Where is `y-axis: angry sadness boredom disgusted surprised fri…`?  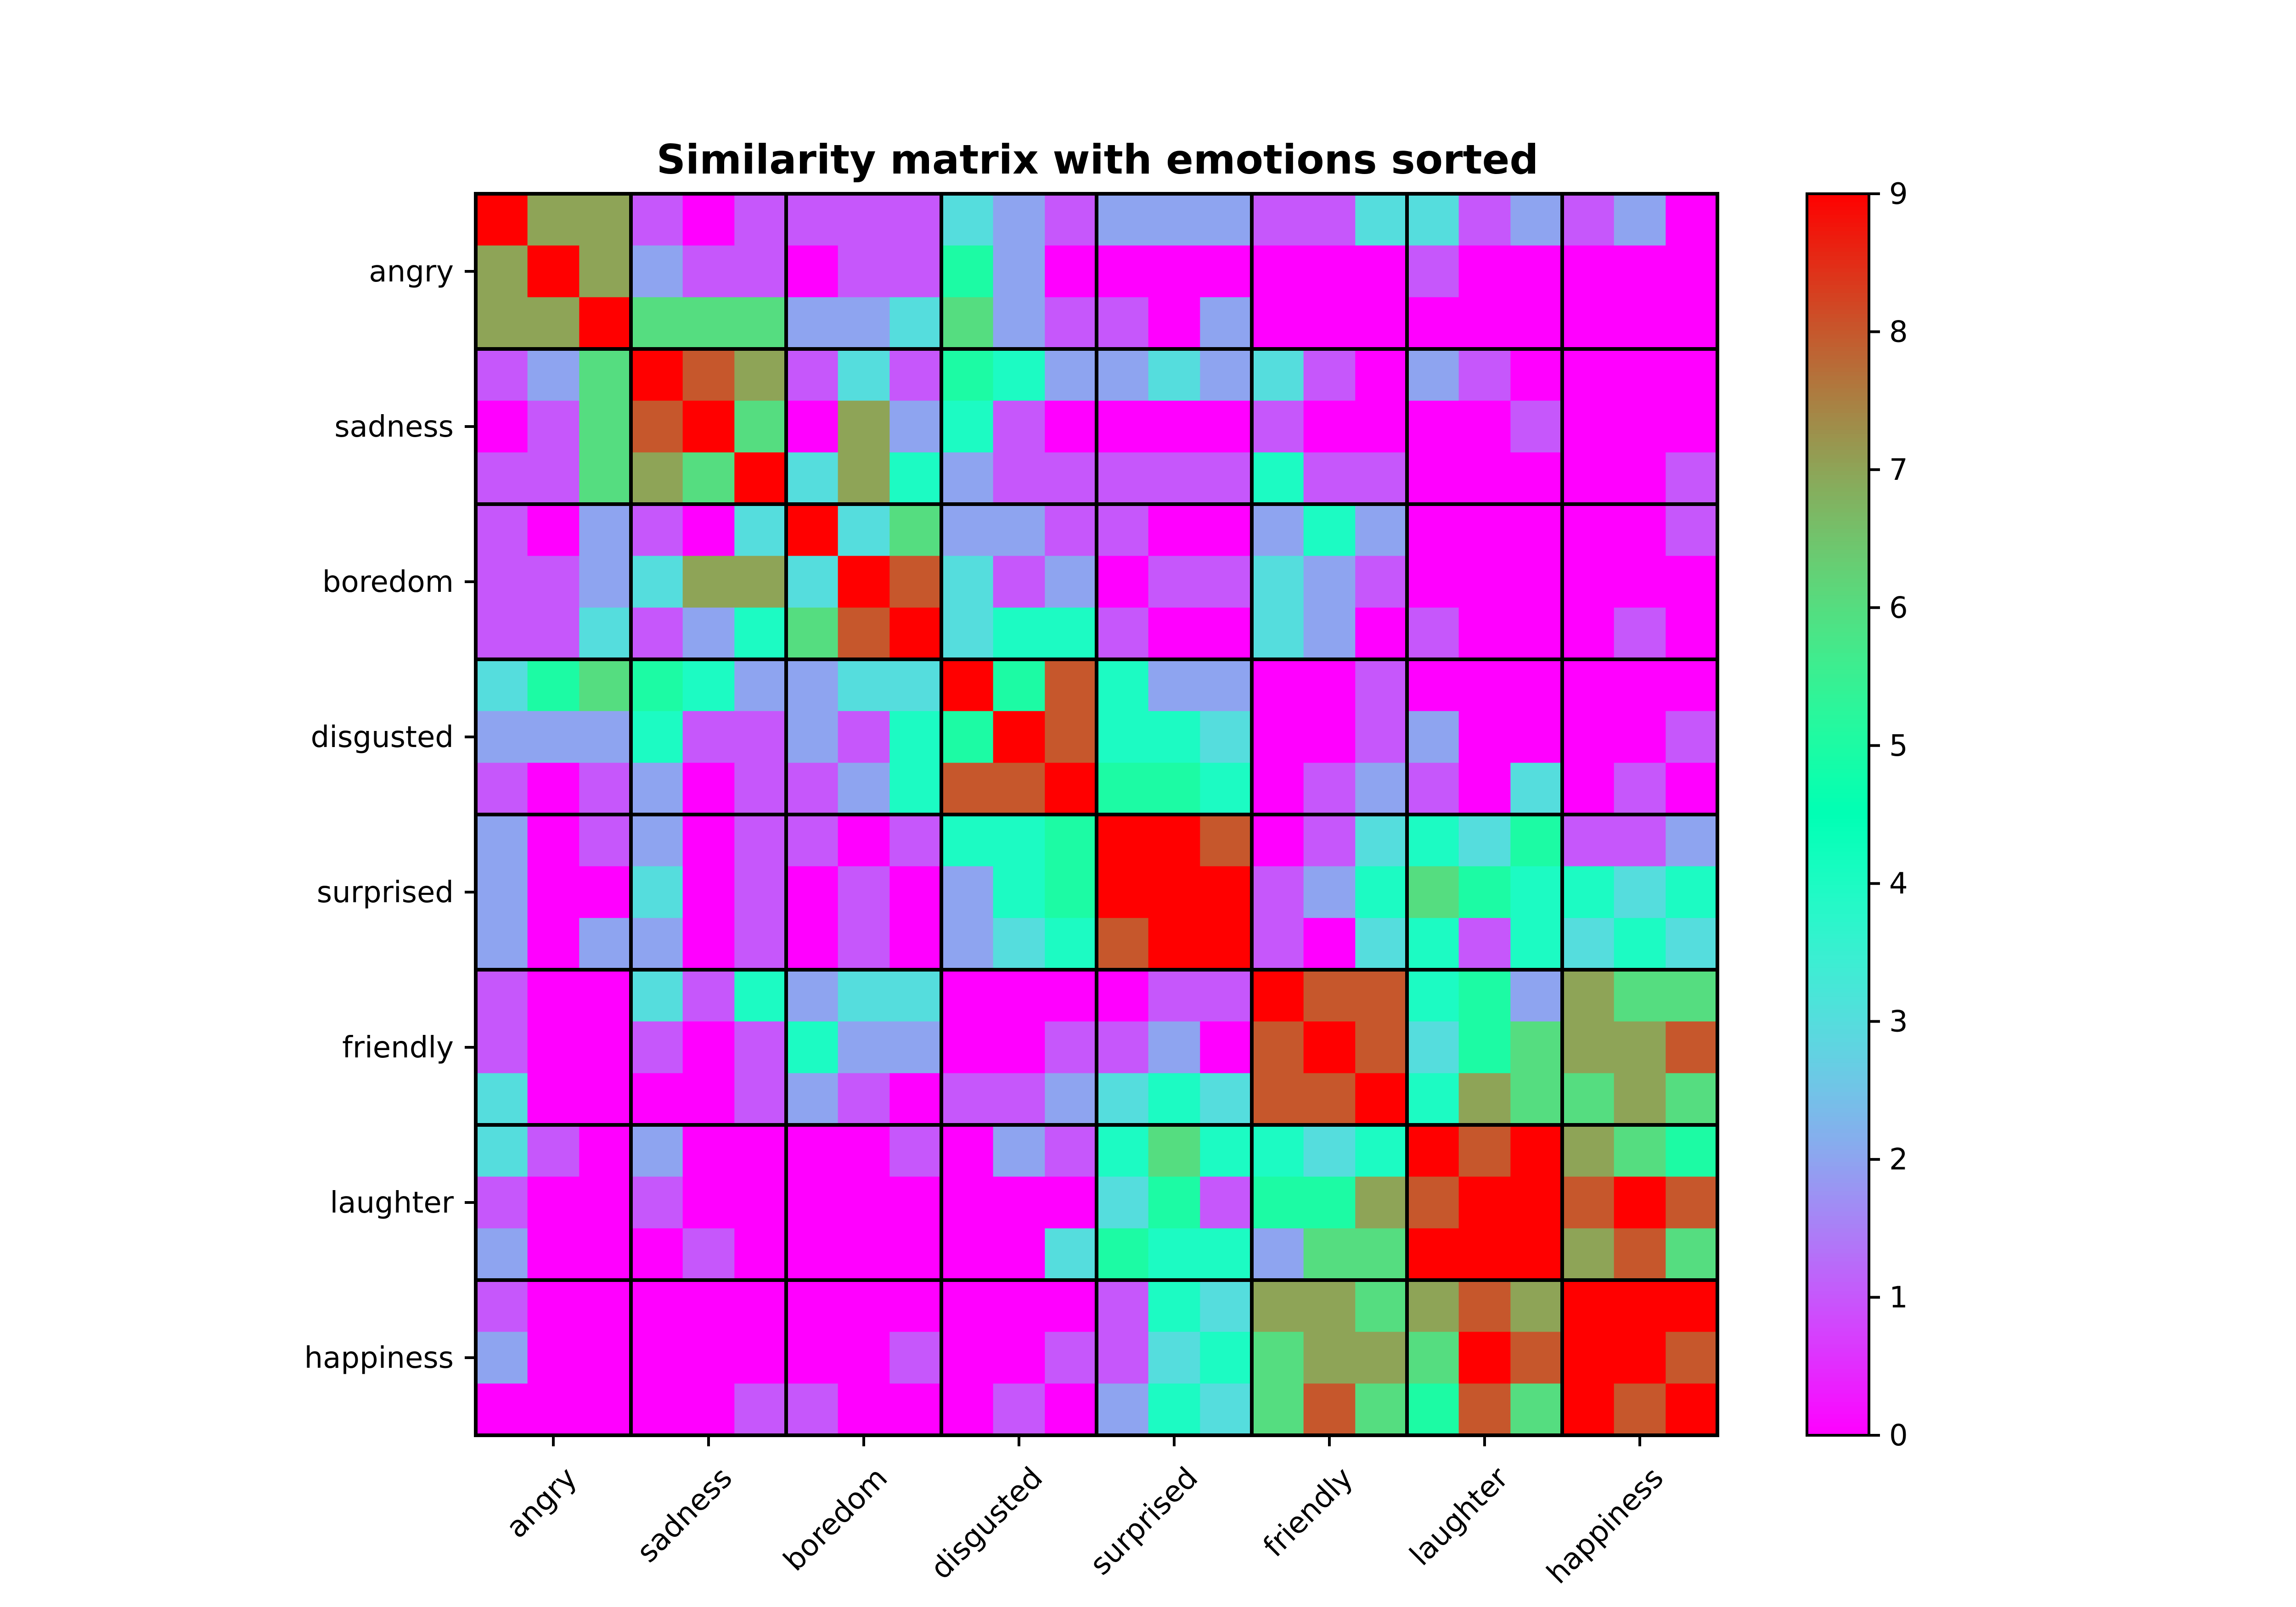 y-axis: angry sadness boredom disgusted surprised fri… is located at coordinates (390, 815).